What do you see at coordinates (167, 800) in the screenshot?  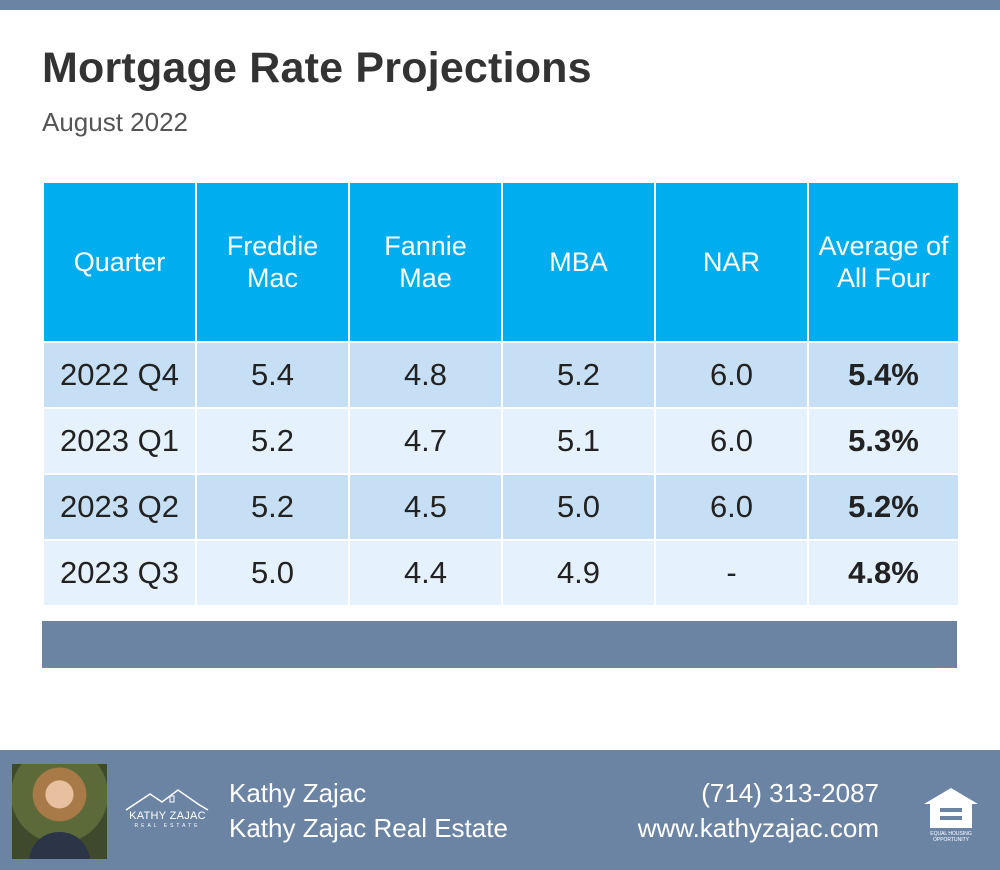 I see `house-roofline-icon` at bounding box center [167, 800].